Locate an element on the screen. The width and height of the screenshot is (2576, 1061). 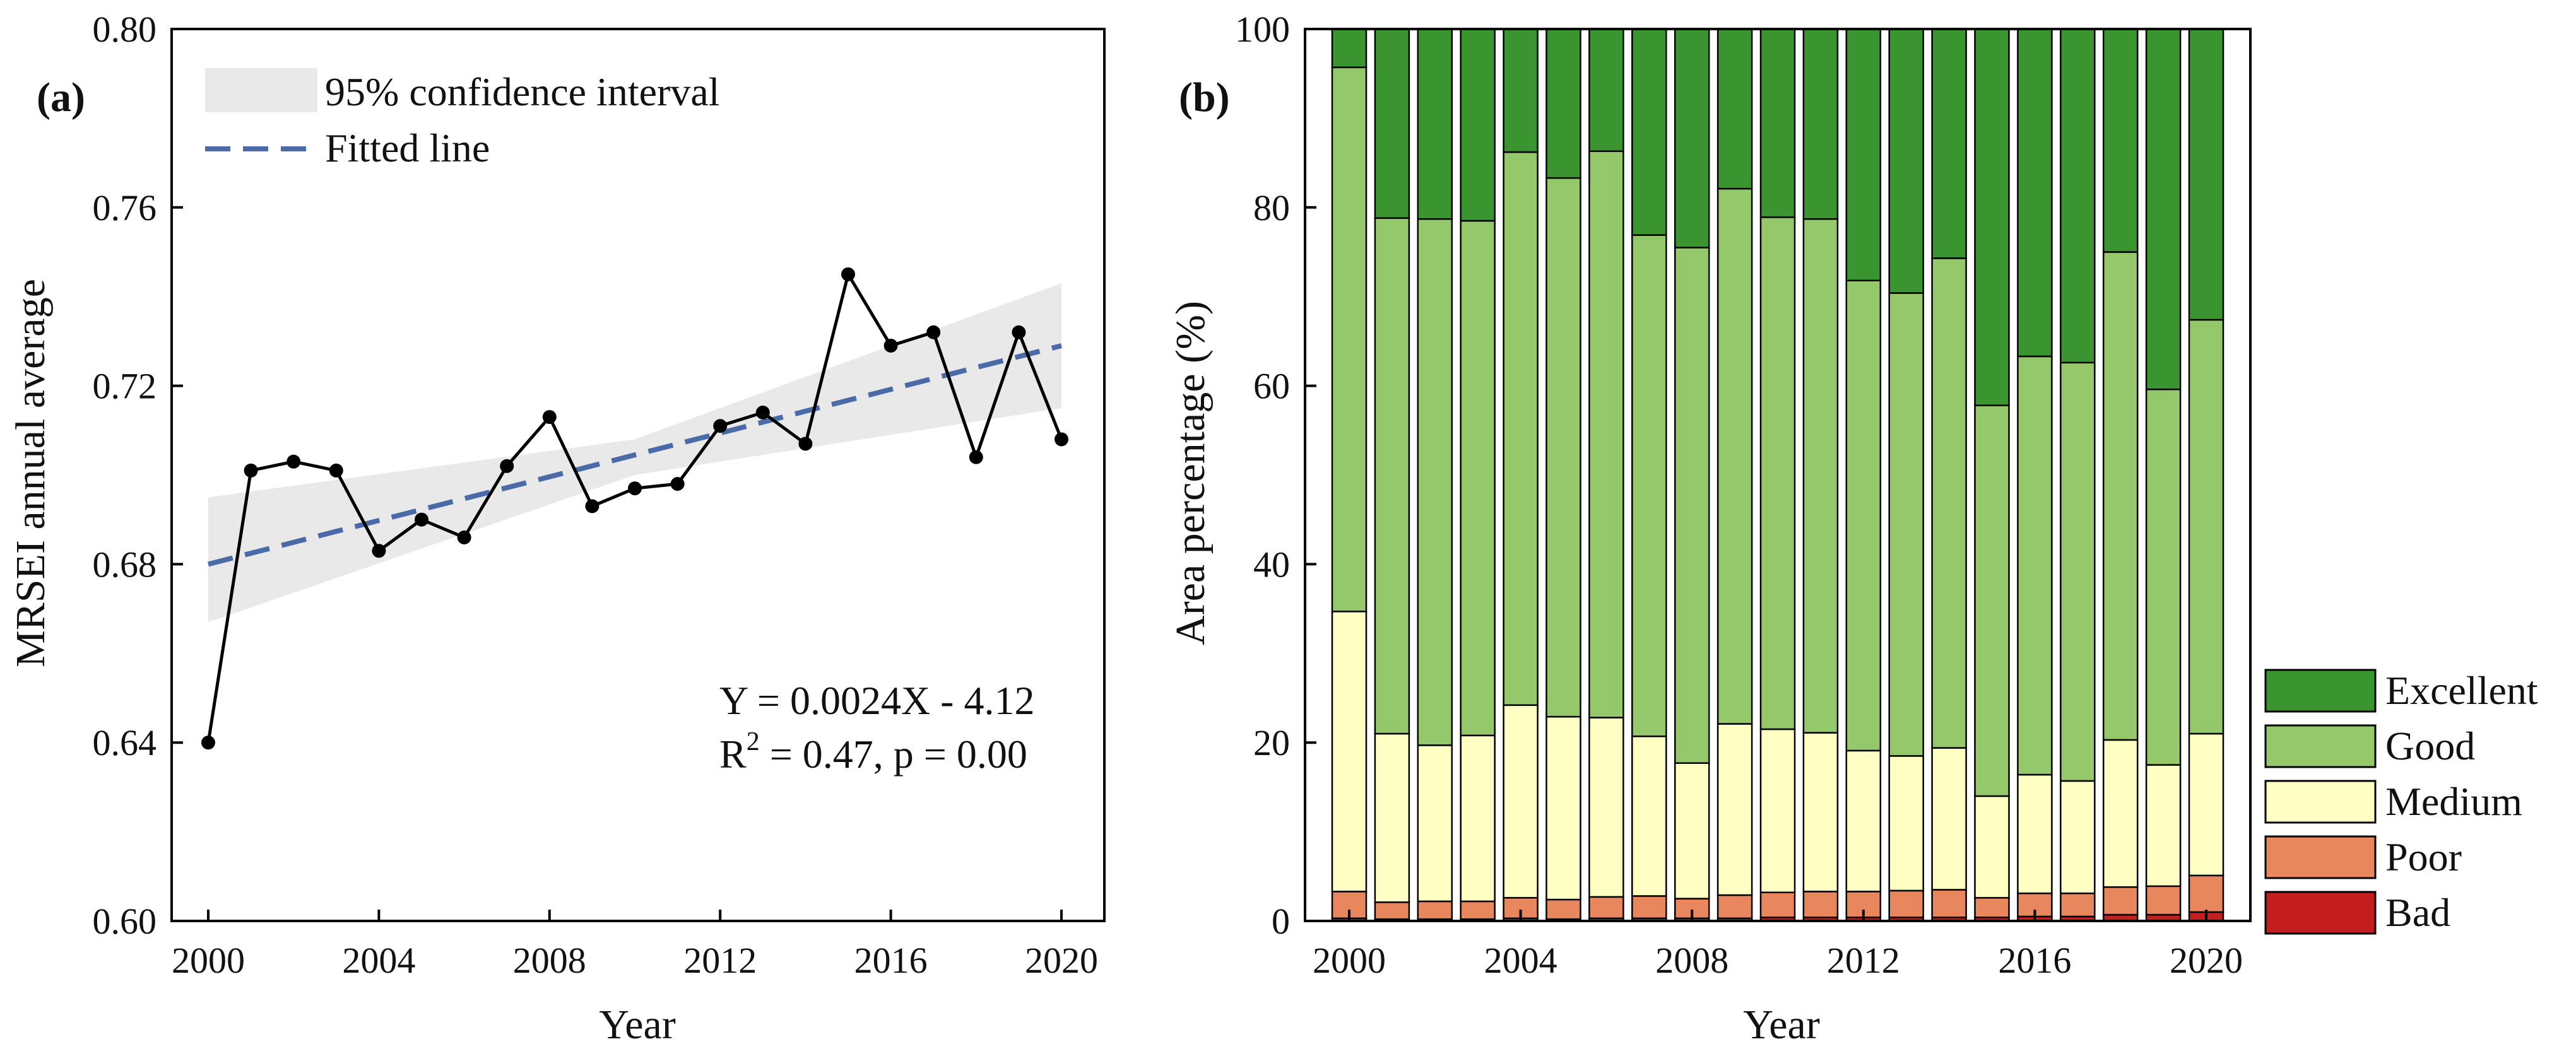
bar-excellent-2007 is located at coordinates (1649, 132).